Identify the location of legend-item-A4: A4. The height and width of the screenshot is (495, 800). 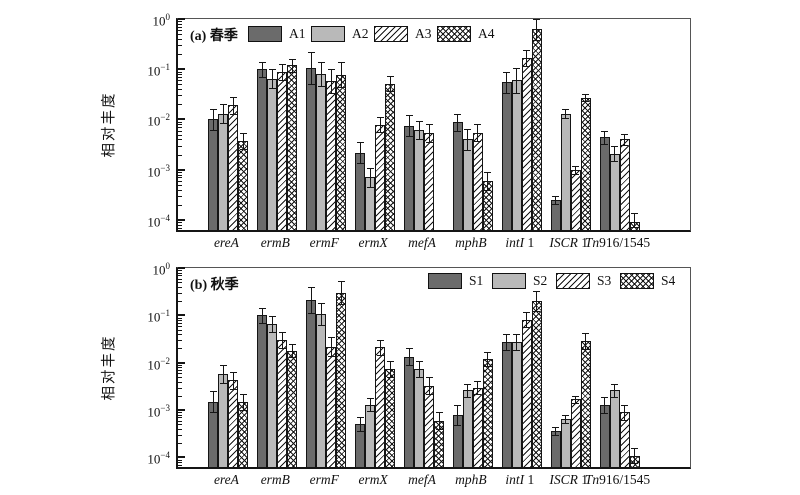
(468, 34).